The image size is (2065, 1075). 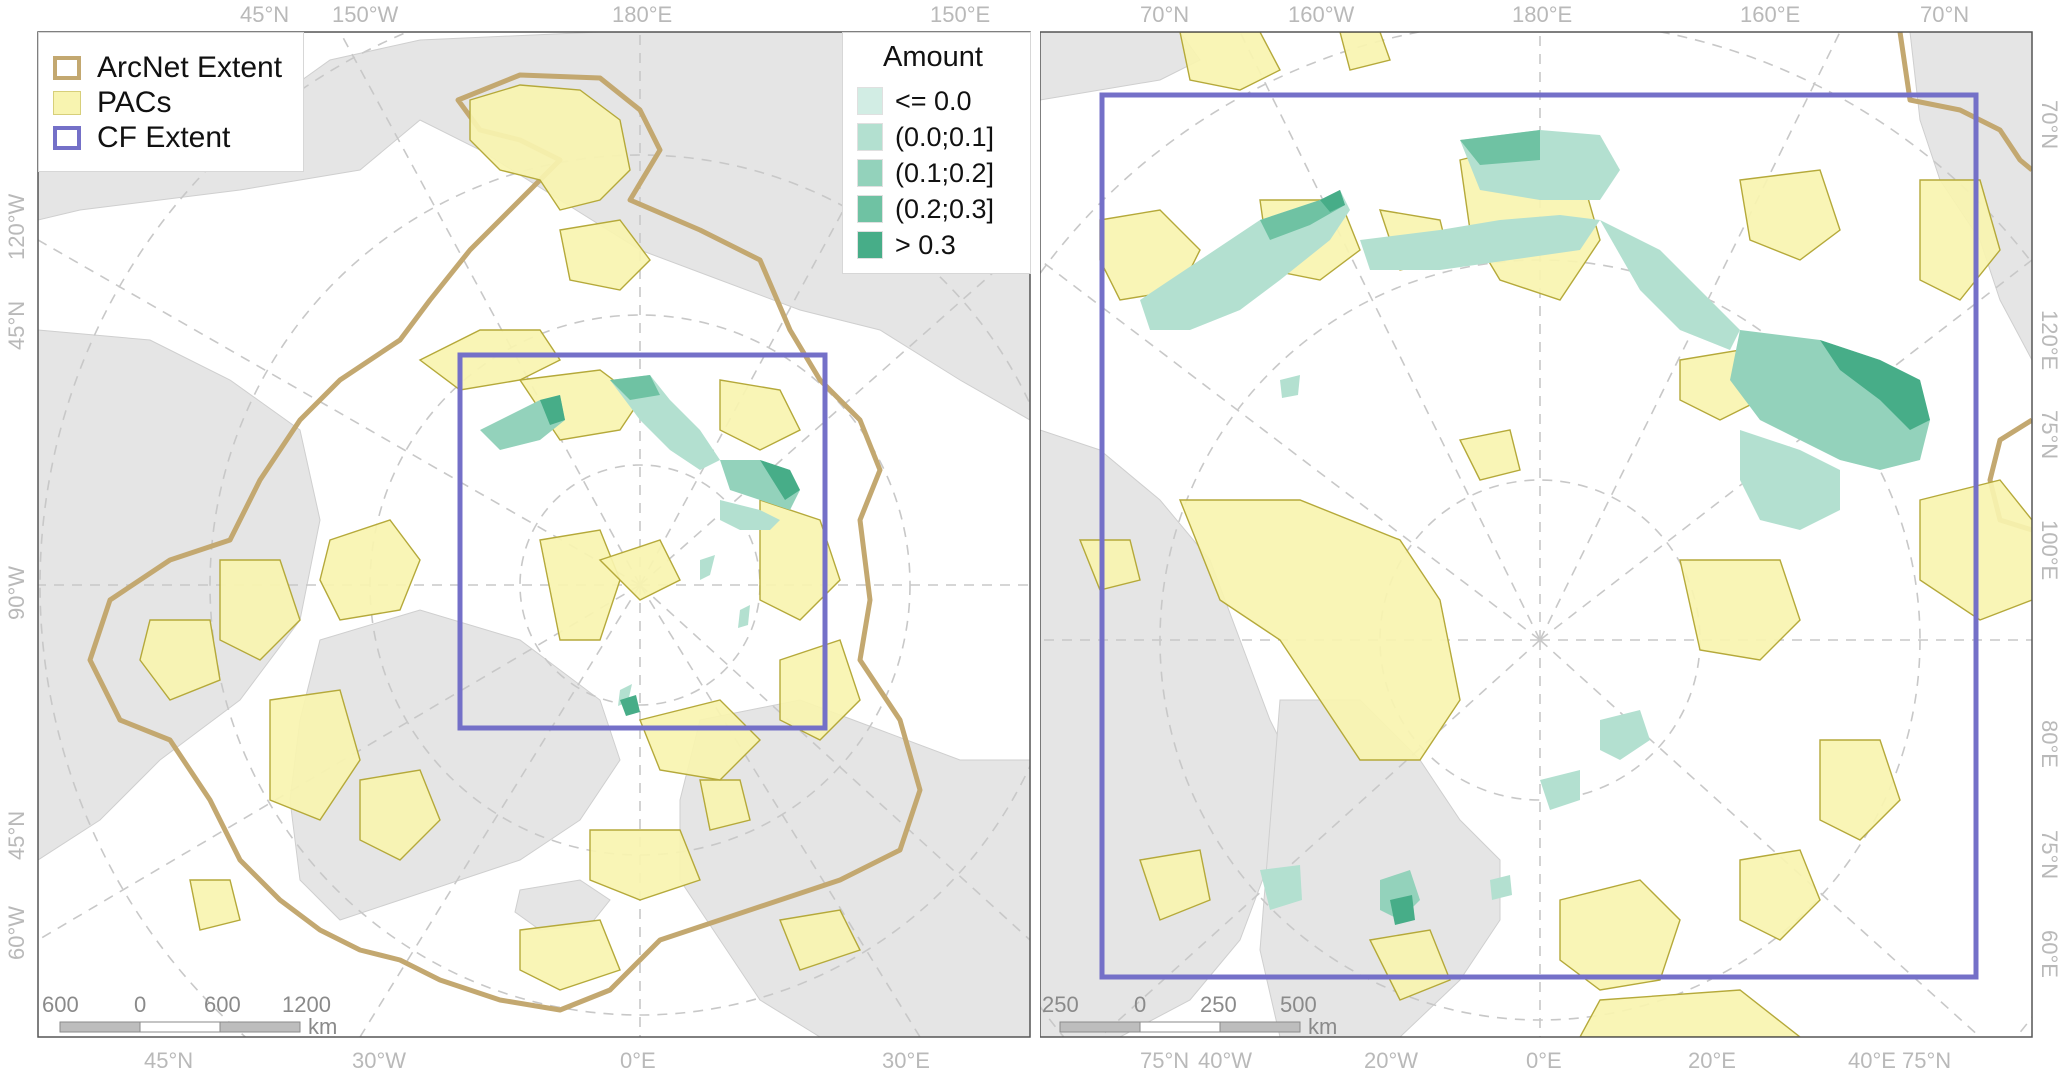 What do you see at coordinates (1872, 1060) in the screenshot?
I see `right-bottom-tick-6: 40°E` at bounding box center [1872, 1060].